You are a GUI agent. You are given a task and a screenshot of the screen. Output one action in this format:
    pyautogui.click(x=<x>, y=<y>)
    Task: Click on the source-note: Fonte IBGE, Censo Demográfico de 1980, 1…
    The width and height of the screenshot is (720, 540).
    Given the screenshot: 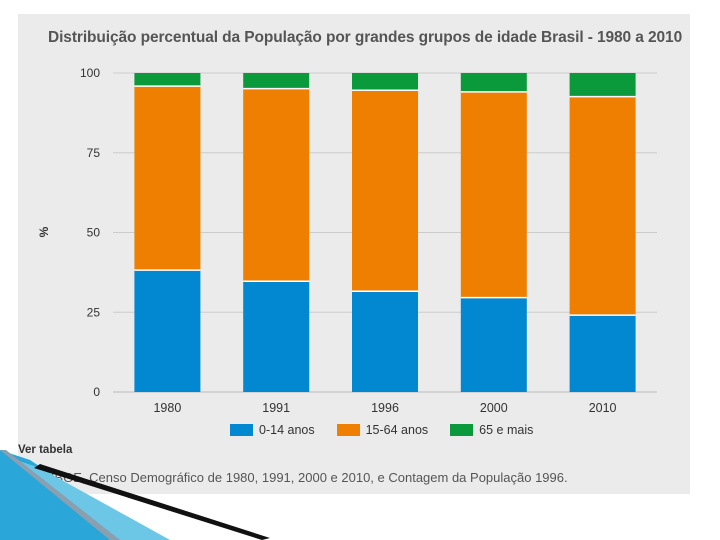 What is the action you would take?
    pyautogui.click(x=291, y=477)
    